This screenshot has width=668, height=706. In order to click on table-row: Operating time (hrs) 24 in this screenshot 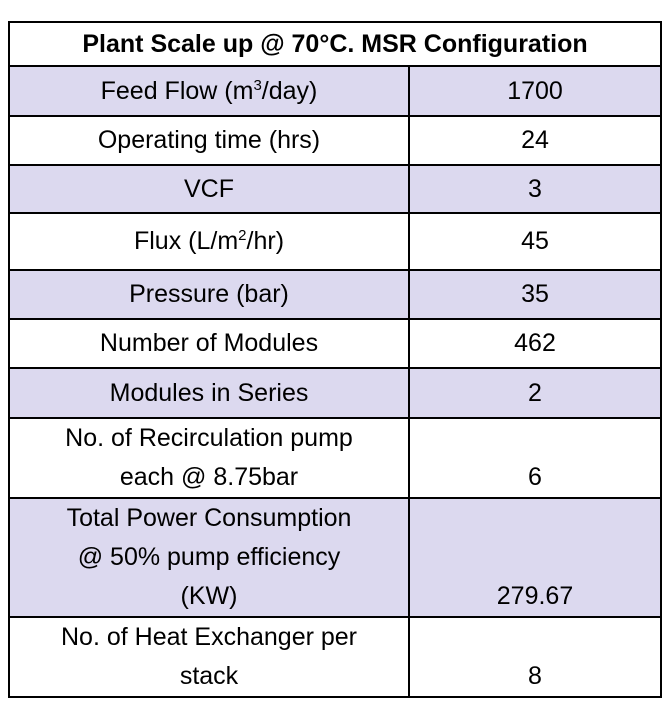, I will do `click(335, 140)`.